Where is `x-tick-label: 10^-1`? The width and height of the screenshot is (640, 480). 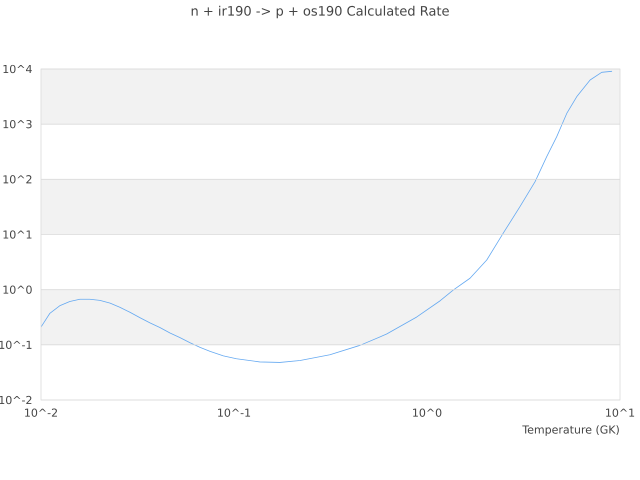 x-tick-label: 10^-1 is located at coordinates (234, 412).